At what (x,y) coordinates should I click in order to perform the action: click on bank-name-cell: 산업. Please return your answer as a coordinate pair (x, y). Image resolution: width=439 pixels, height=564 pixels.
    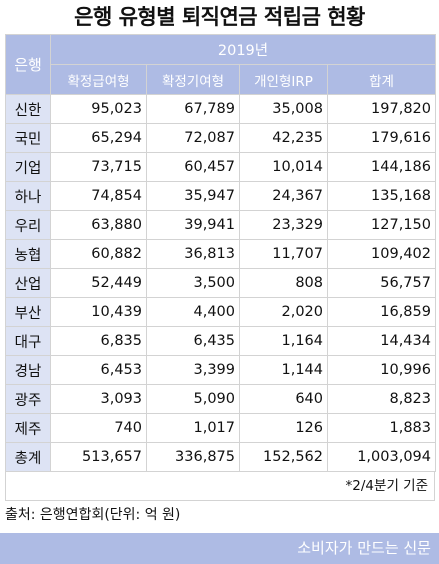
    Looking at the image, I should click on (28, 283).